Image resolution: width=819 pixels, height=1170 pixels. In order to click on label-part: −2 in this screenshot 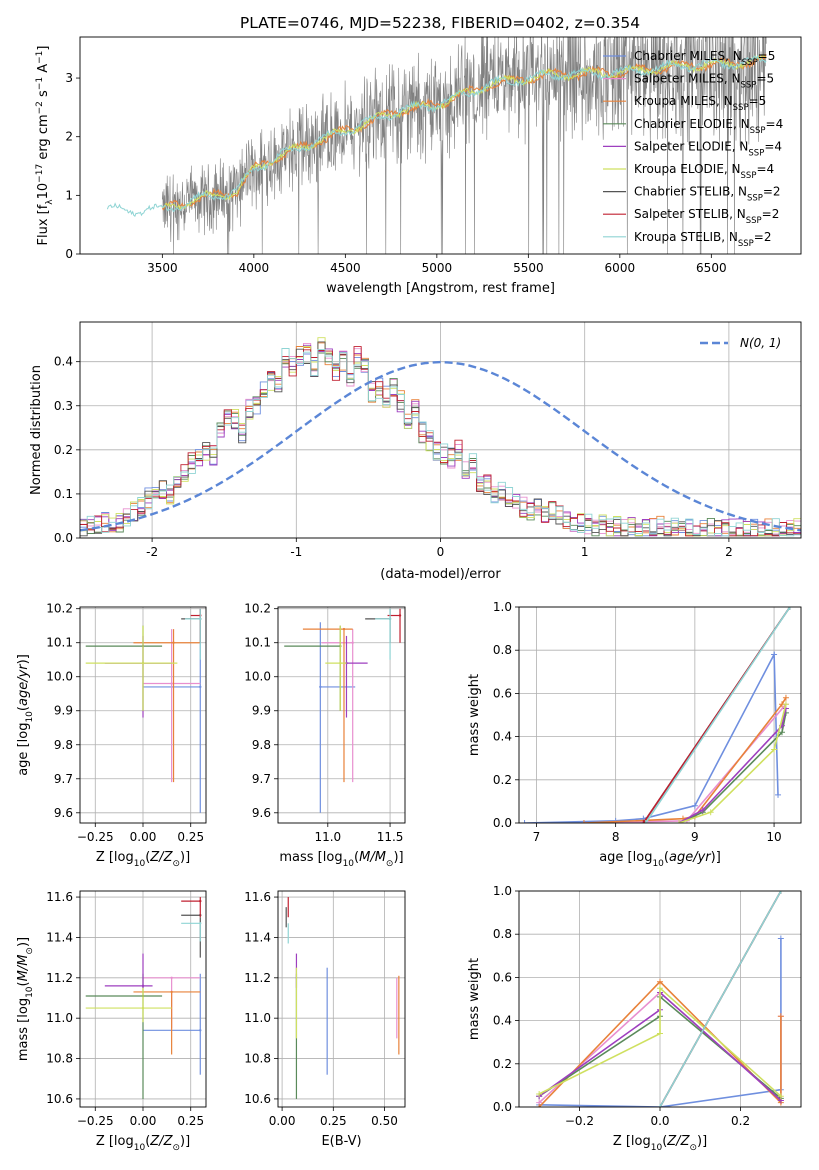, I will do `click(40, 107)`.